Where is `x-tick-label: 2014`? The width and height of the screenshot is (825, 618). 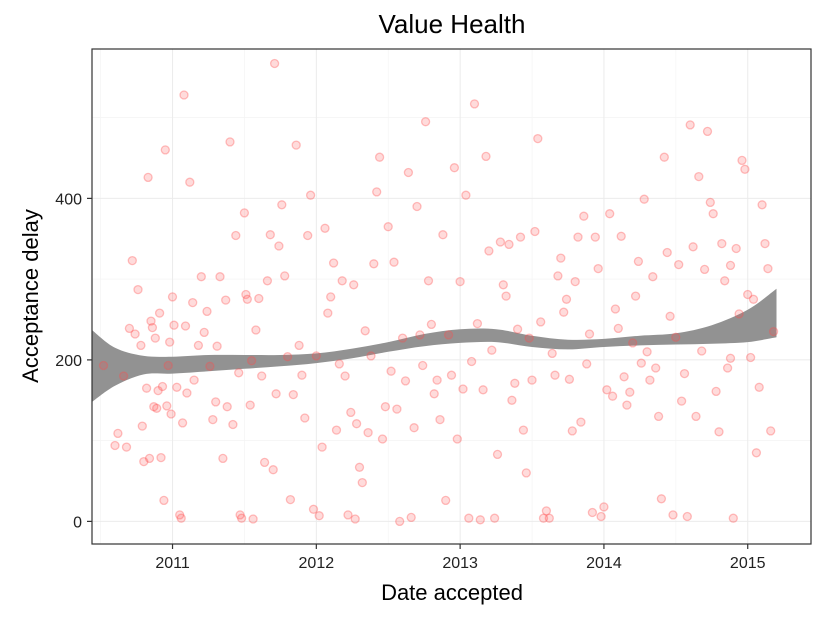 x-tick-label: 2014 is located at coordinates (604, 563).